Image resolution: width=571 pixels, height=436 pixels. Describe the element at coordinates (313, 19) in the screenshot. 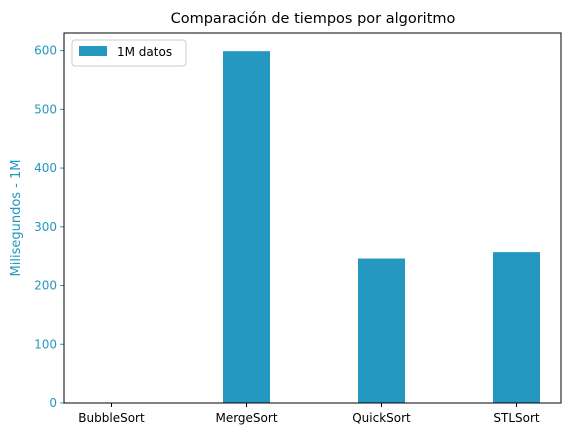

I see `chart-title: Comparación de tiempos por algoritmo` at that location.